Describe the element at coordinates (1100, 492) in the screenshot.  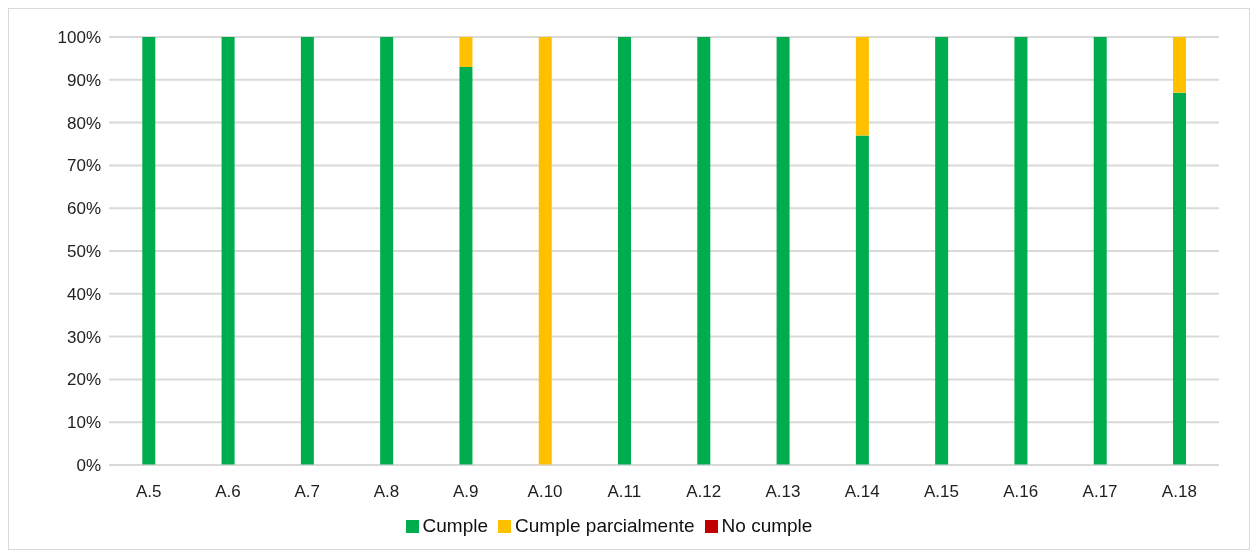
I see `x-tick-label: A.17` at that location.